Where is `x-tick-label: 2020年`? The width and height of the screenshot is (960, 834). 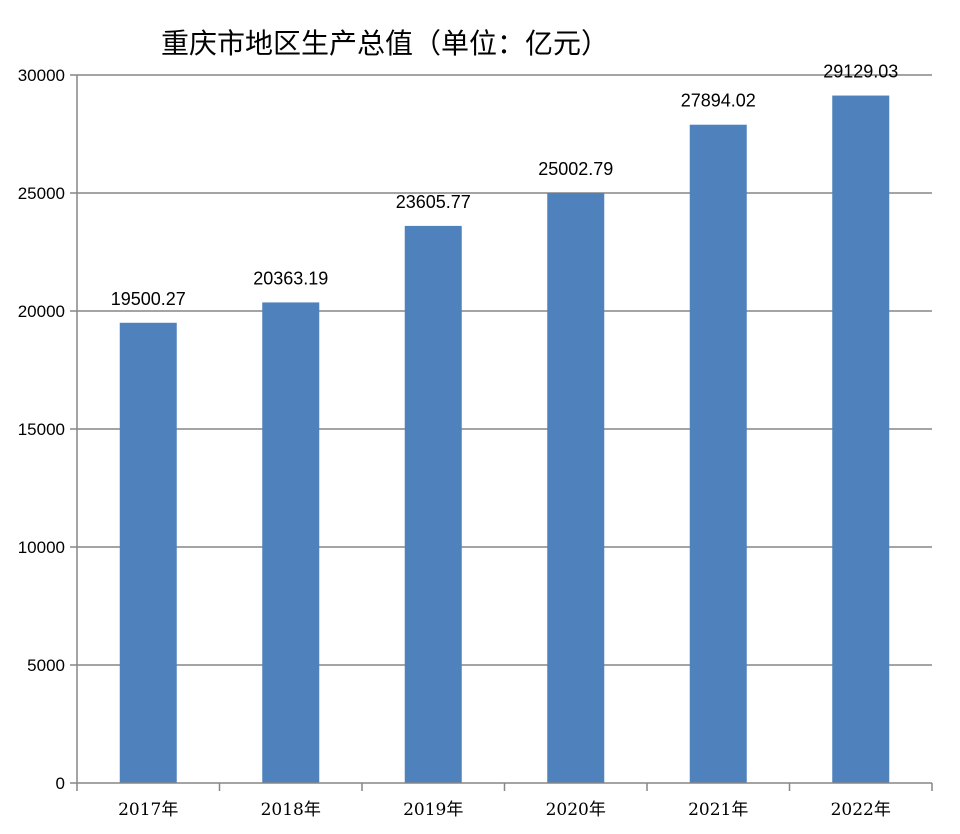
x-tick-label: 2020年 is located at coordinates (576, 810).